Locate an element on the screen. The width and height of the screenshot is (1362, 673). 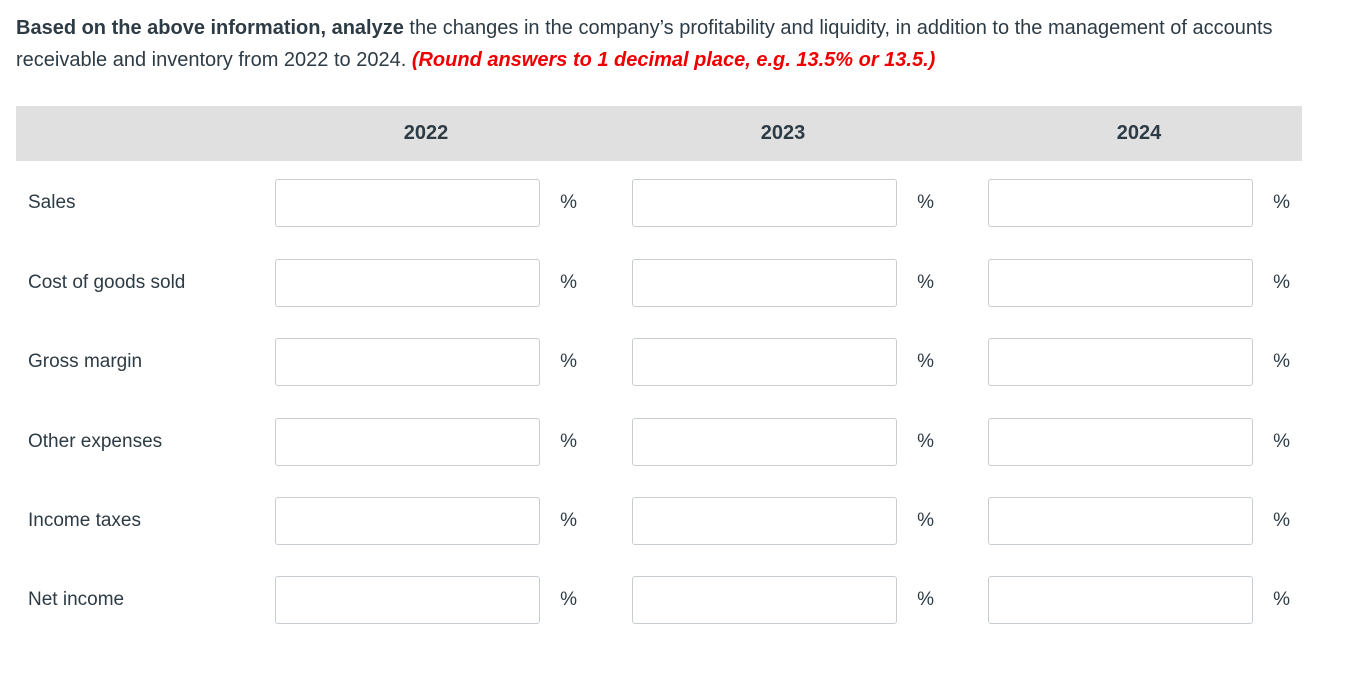
gross-margin-2024-input is located at coordinates (1120, 362).